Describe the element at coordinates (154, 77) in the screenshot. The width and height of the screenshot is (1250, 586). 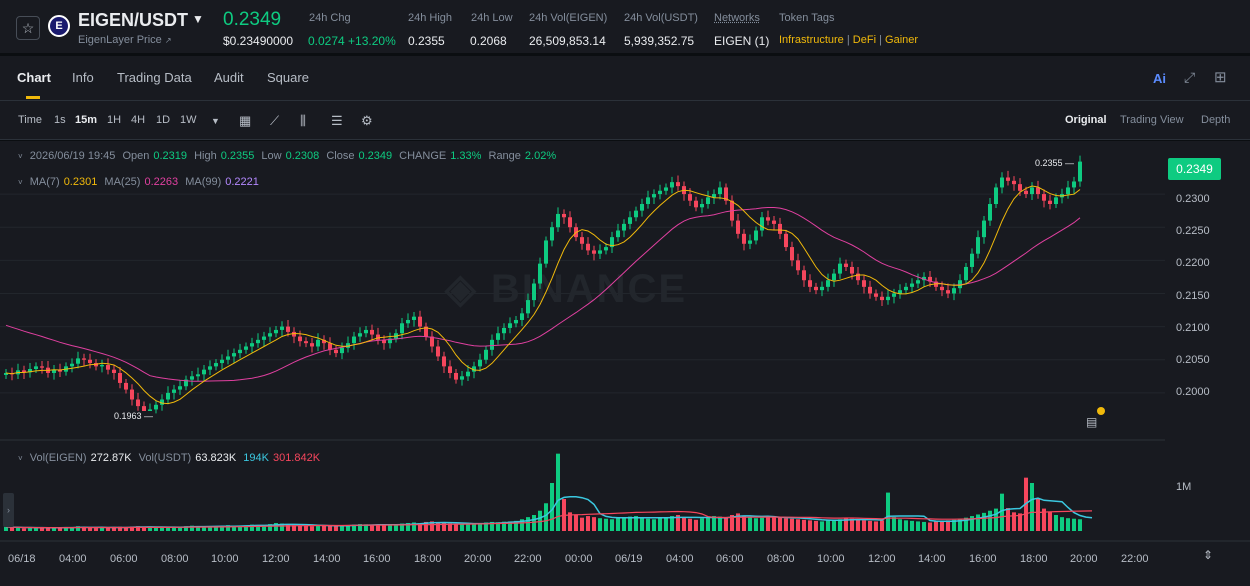
I see `tab-trading-data: Trading Data` at that location.